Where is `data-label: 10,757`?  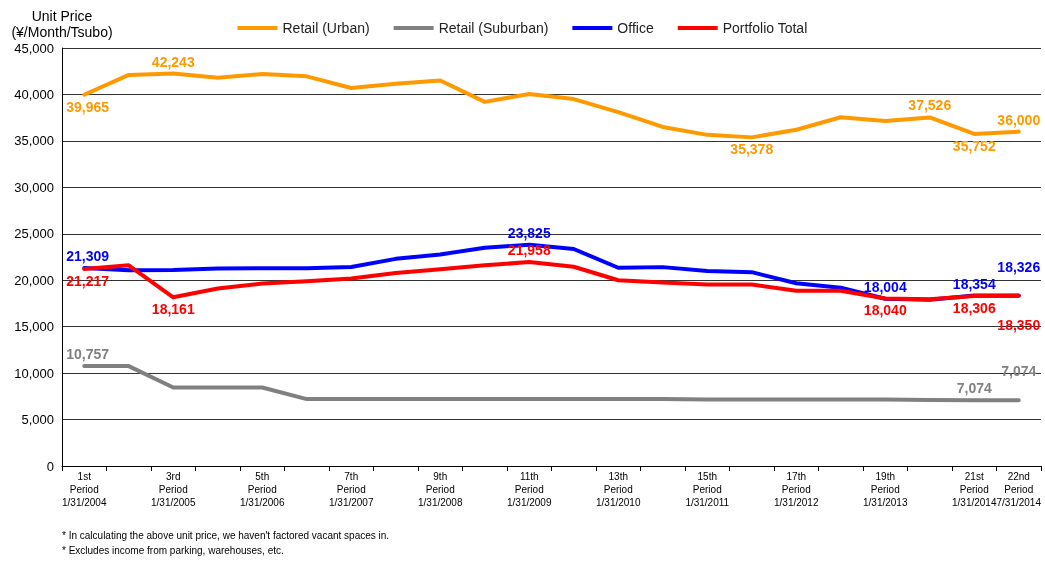
data-label: 10,757 is located at coordinates (88, 354).